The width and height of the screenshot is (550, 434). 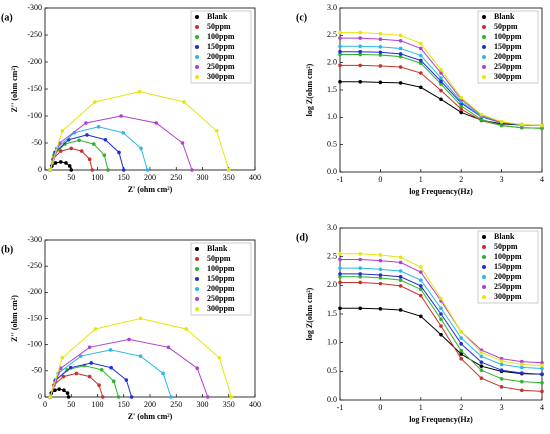 I want to click on y-tick-label: -150, so click(x=34, y=317).